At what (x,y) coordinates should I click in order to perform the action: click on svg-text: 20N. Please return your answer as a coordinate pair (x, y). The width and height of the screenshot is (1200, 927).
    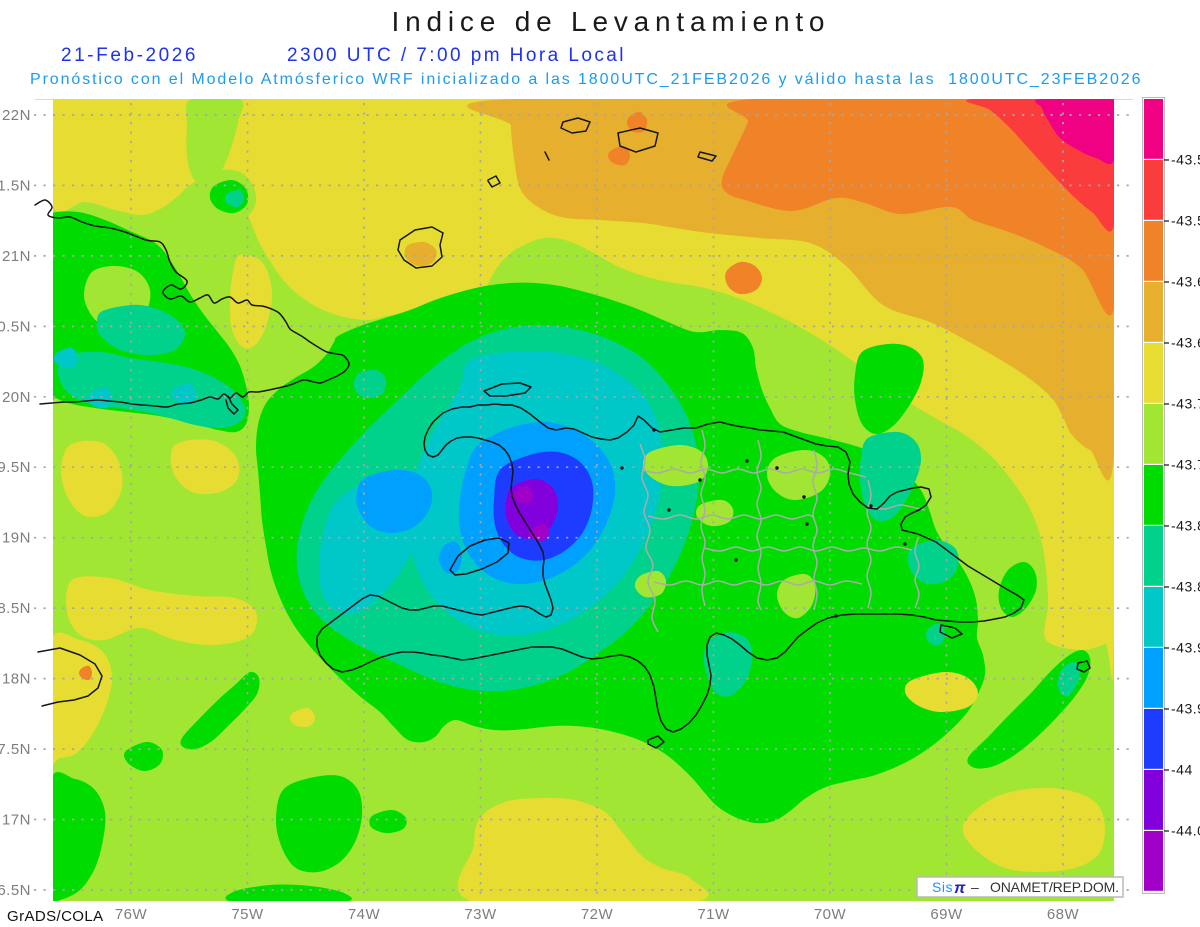
    Looking at the image, I should click on (16, 397).